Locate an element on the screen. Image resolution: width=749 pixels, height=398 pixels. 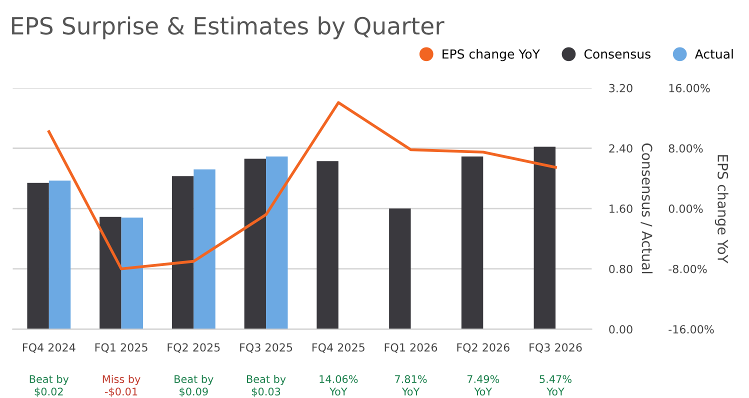
chart-title: EPS Surprise & Estimates by Quarter is located at coordinates (228, 28).